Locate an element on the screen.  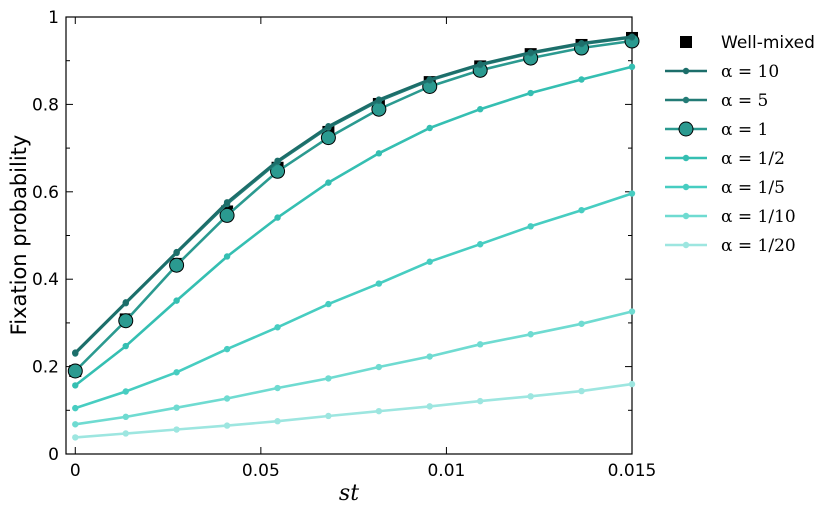
x-axis-label: st is located at coordinates (349, 493).